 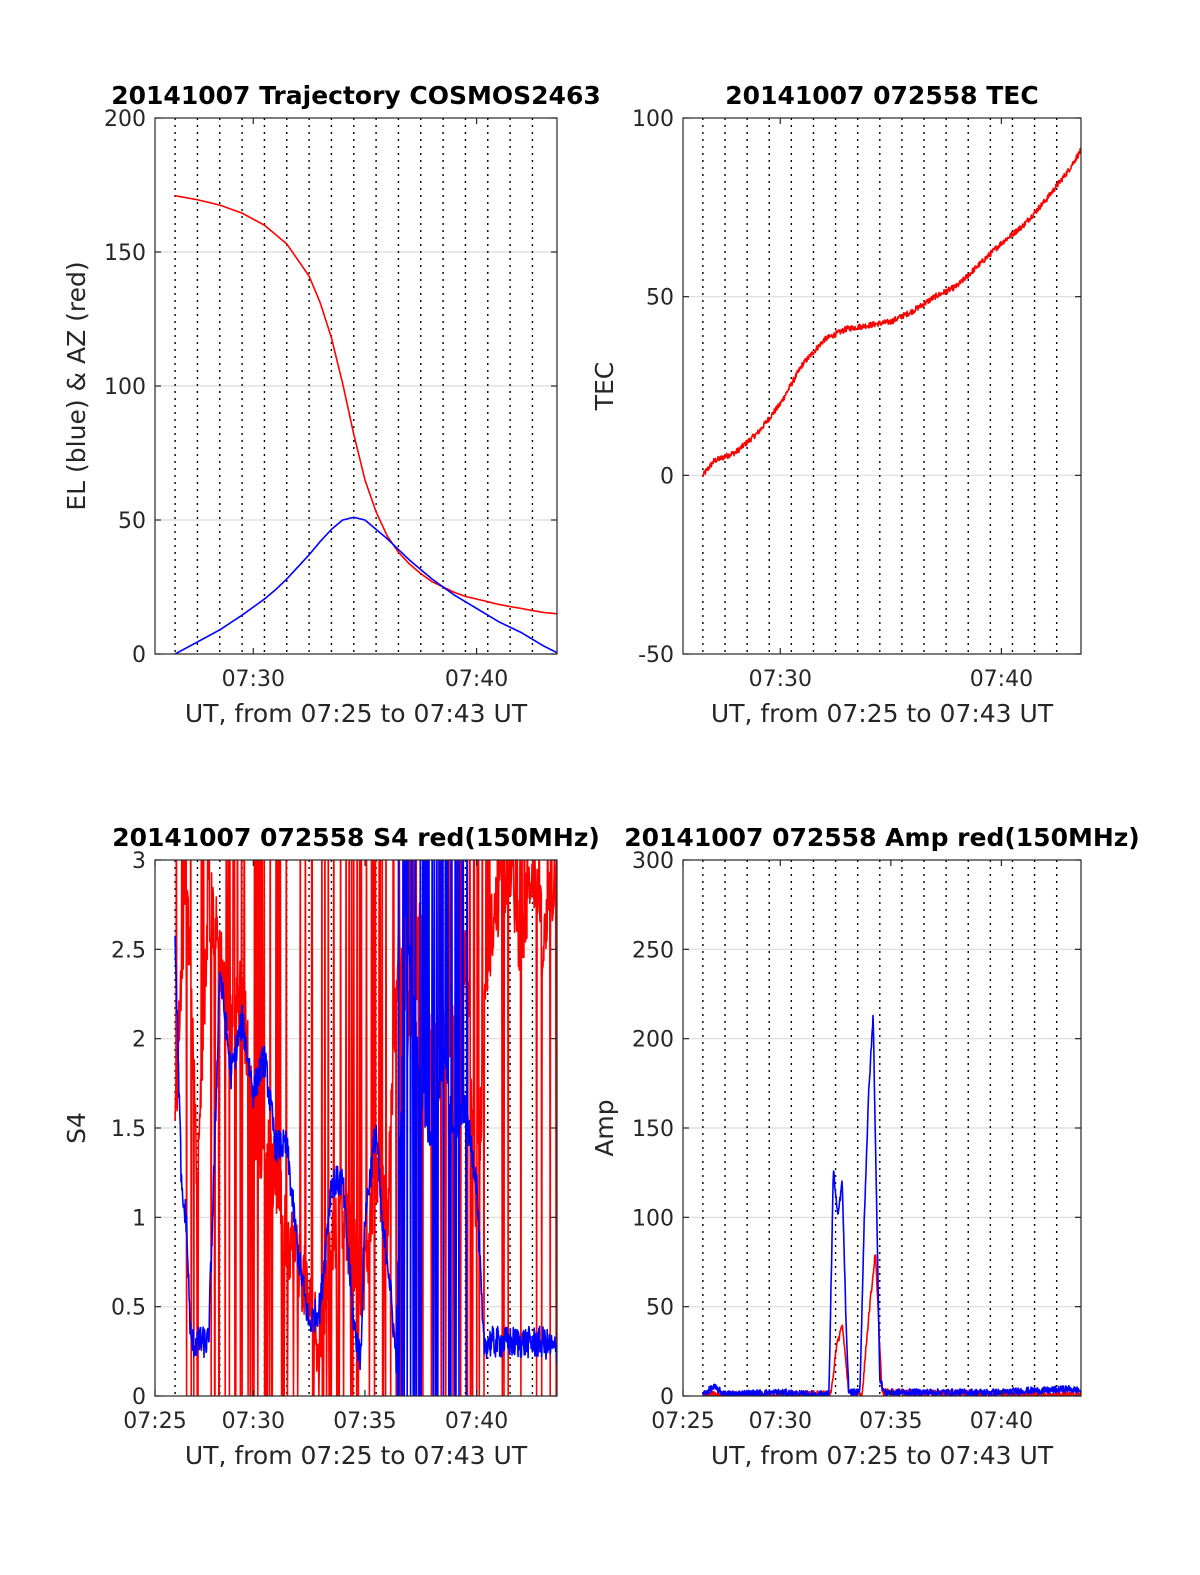 I want to click on tec-ytick-label-0: -50, so click(x=656, y=655).